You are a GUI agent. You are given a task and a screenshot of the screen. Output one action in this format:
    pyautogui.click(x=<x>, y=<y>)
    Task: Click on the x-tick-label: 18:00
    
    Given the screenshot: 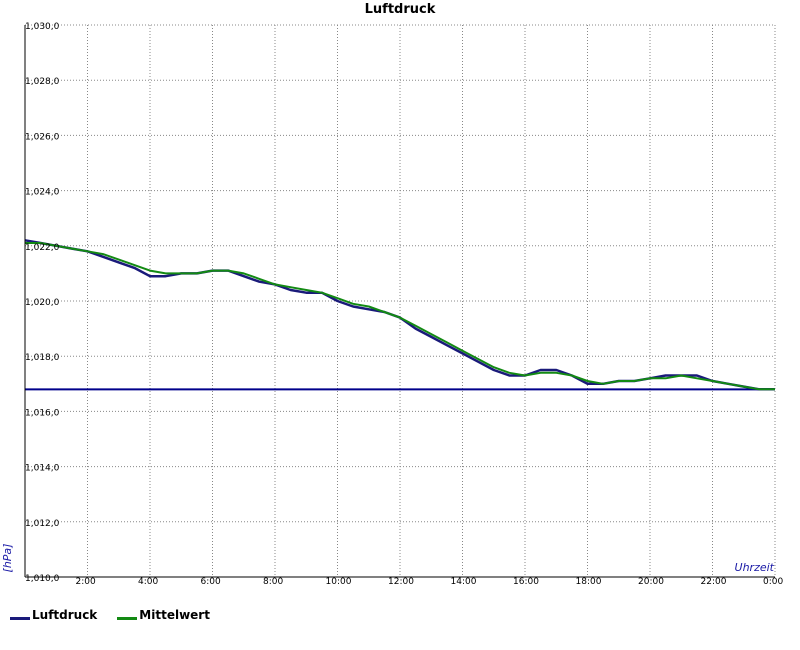 What is the action you would take?
    pyautogui.click(x=589, y=582)
    